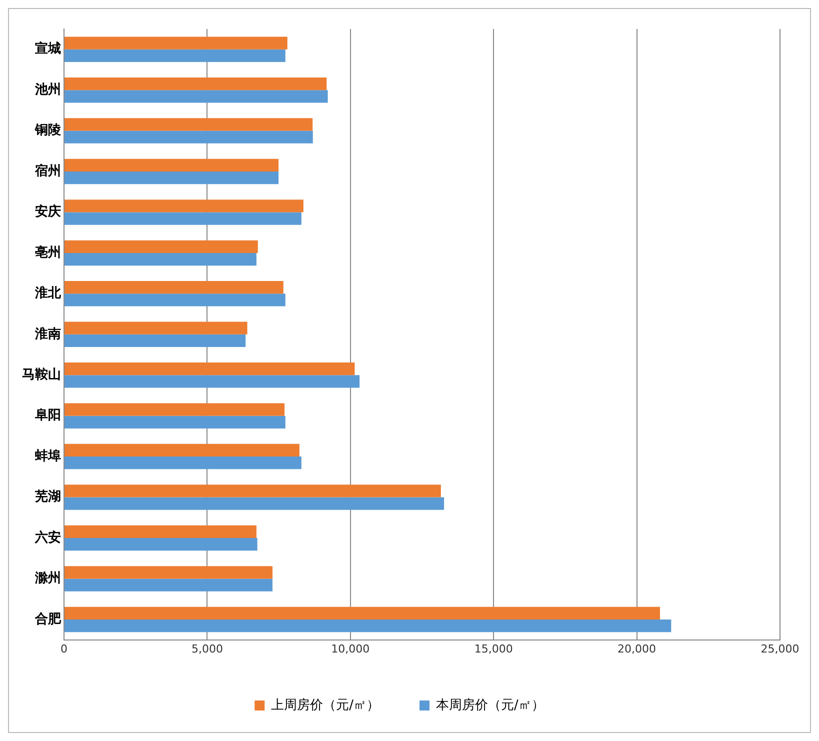 This screenshot has width=819, height=741. What do you see at coordinates (48, 130) in the screenshot?
I see `y-tick-label: 铜陵` at bounding box center [48, 130].